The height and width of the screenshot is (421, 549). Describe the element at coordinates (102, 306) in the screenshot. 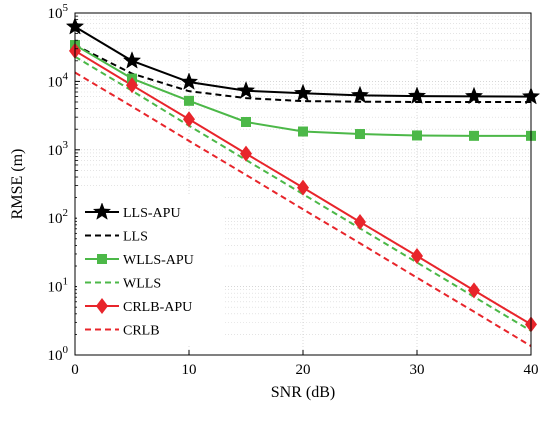

I see `legend-marker-crlb-apu` at that location.